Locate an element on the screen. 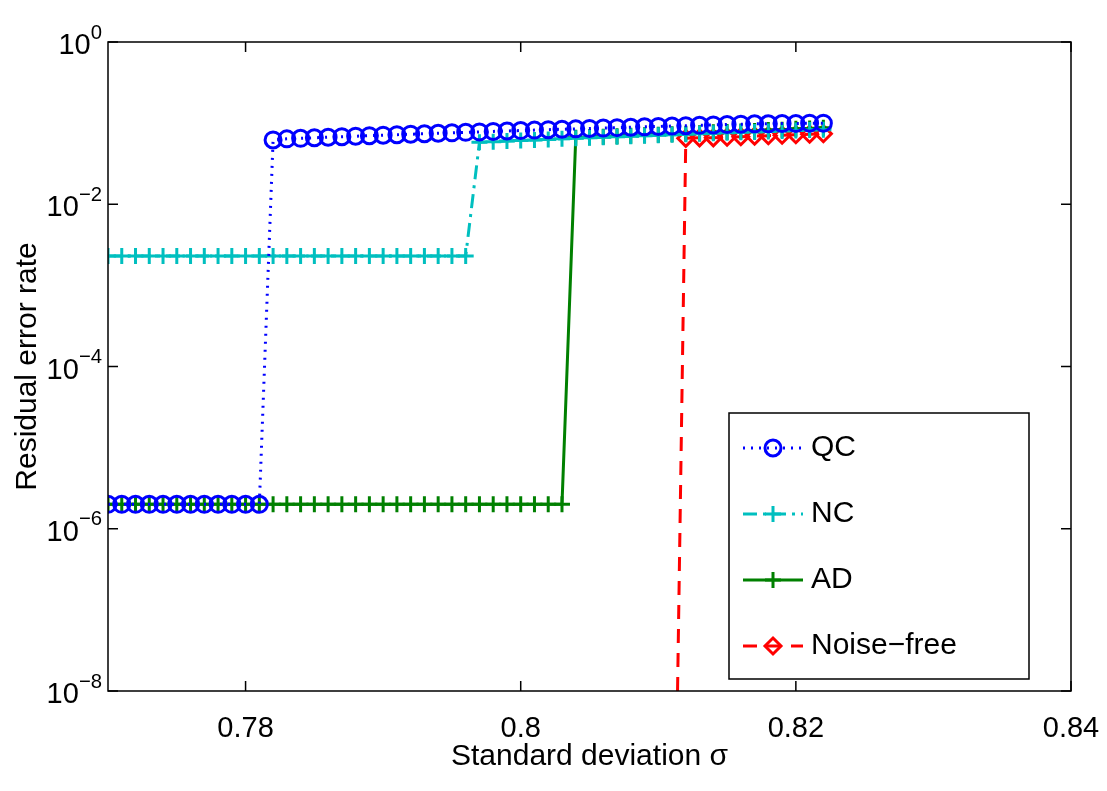 Image resolution: width=1107 pixels, height=791 pixels. x-tick-label: 0.84 is located at coordinates (1071, 727).